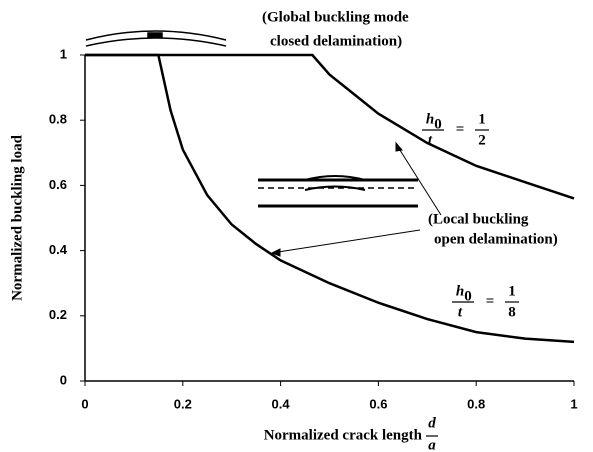 Image resolution: width=593 pixels, height=452 pixels. What do you see at coordinates (476, 403) in the screenshot?
I see `x-tick-label: 0.8` at bounding box center [476, 403].